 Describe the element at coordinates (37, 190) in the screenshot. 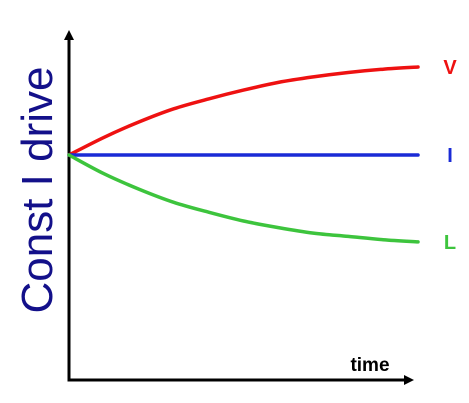

I see `y-axis-label: Const I drive` at that location.